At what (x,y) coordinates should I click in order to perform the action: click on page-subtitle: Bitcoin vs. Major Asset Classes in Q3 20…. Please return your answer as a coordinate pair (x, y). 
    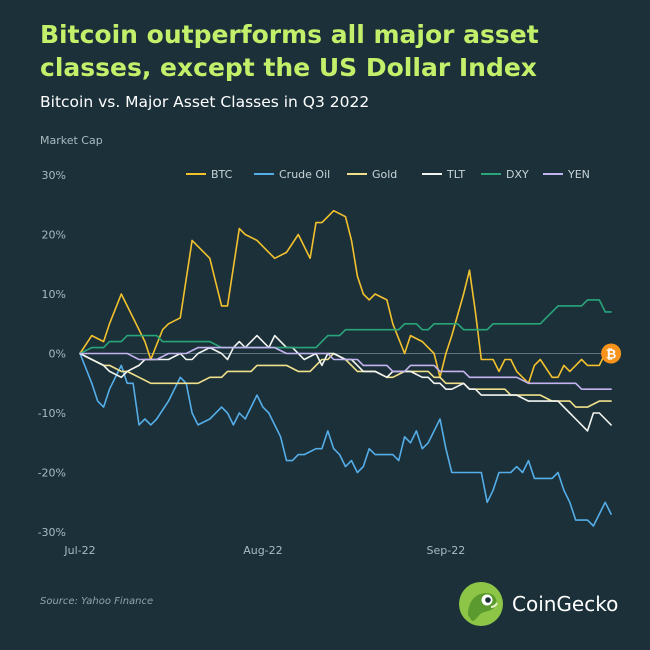
    Looking at the image, I should click on (205, 102).